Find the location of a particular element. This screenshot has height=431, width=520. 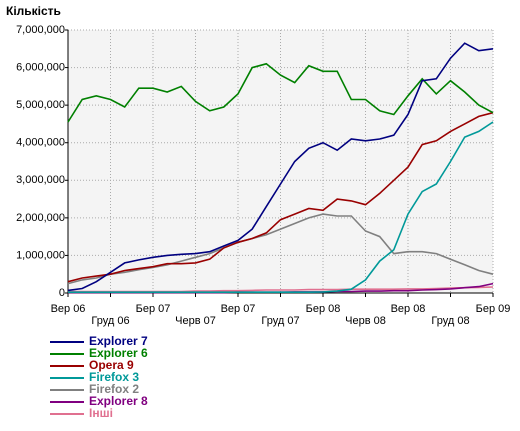

x-tick-label: Вер 08 is located at coordinates (408, 309).